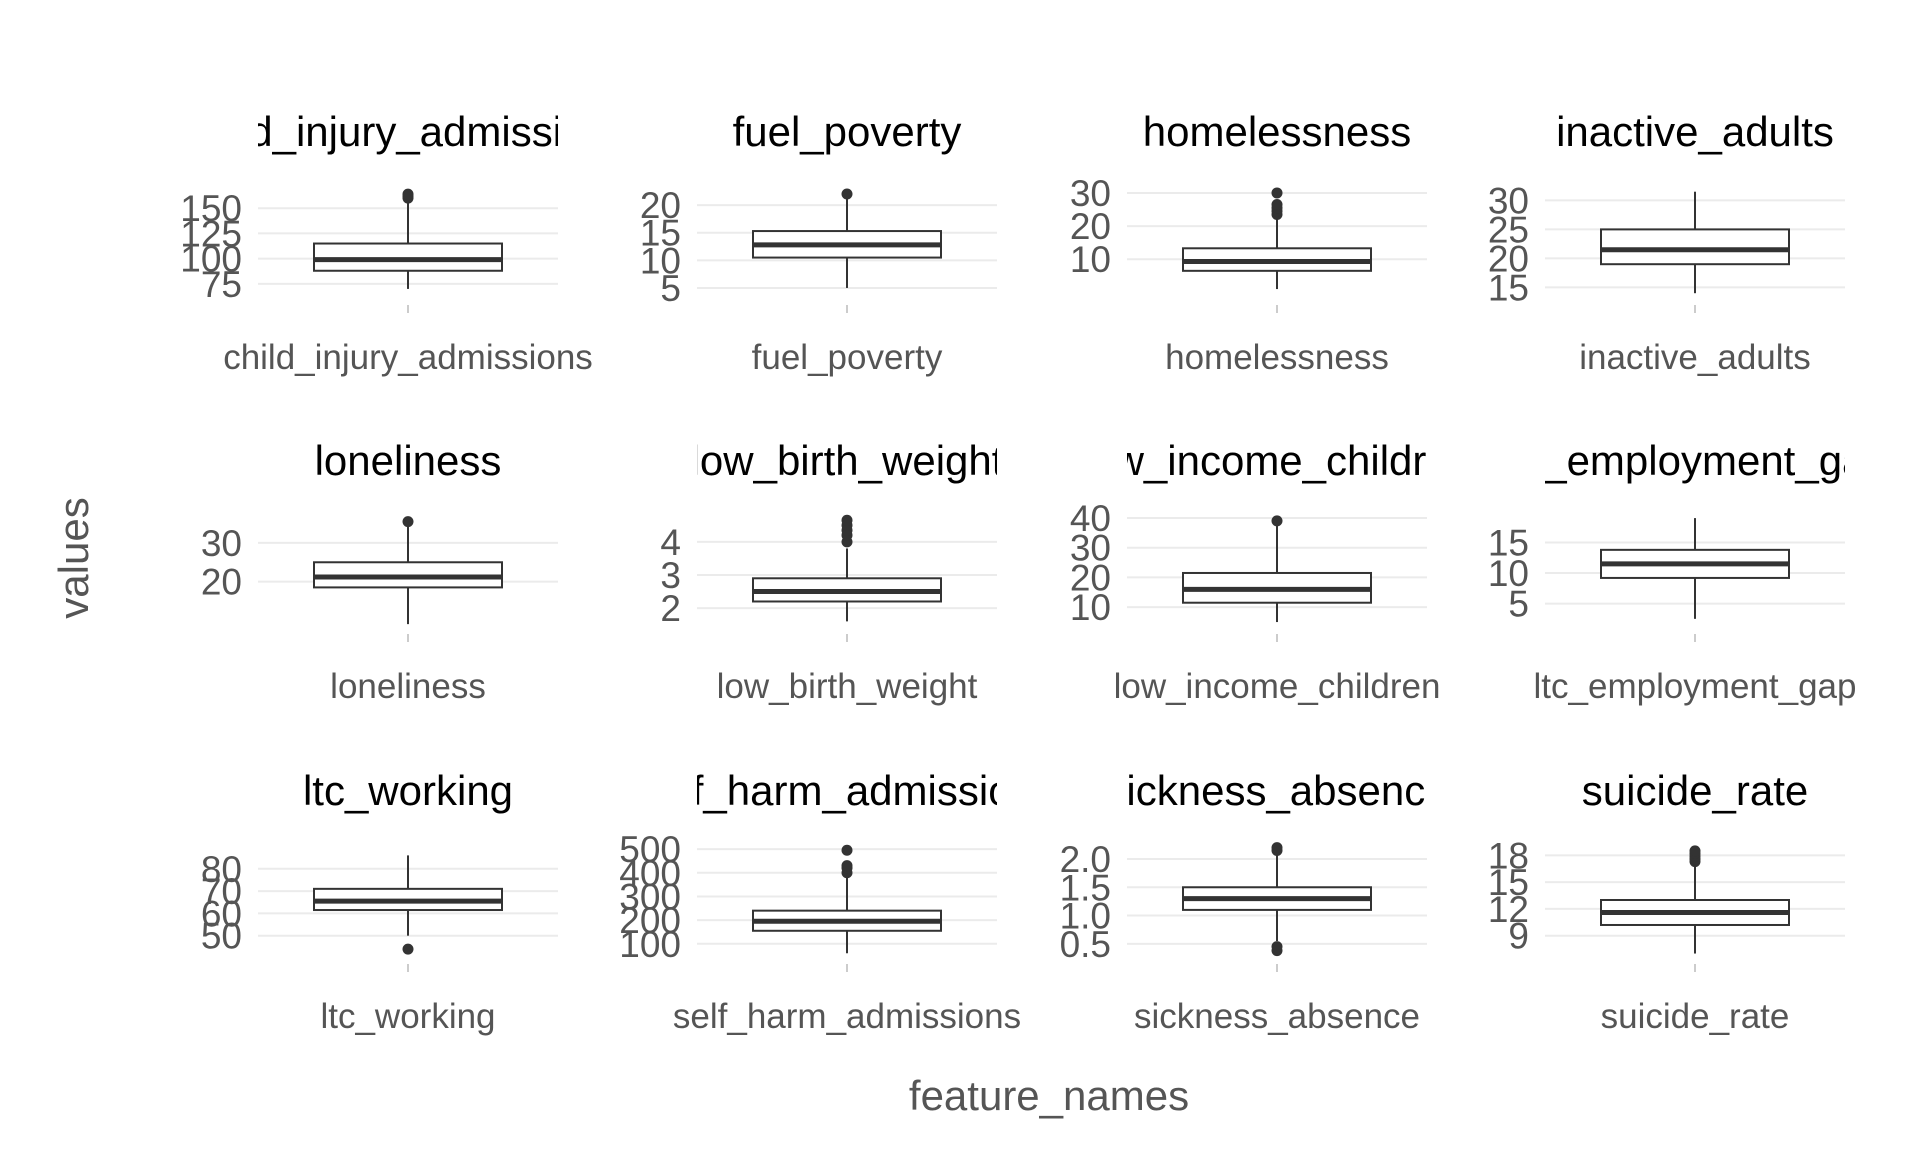 This screenshot has width=1920, height=1152. I want to click on x-category-label: ltc_working, so click(407, 1016).